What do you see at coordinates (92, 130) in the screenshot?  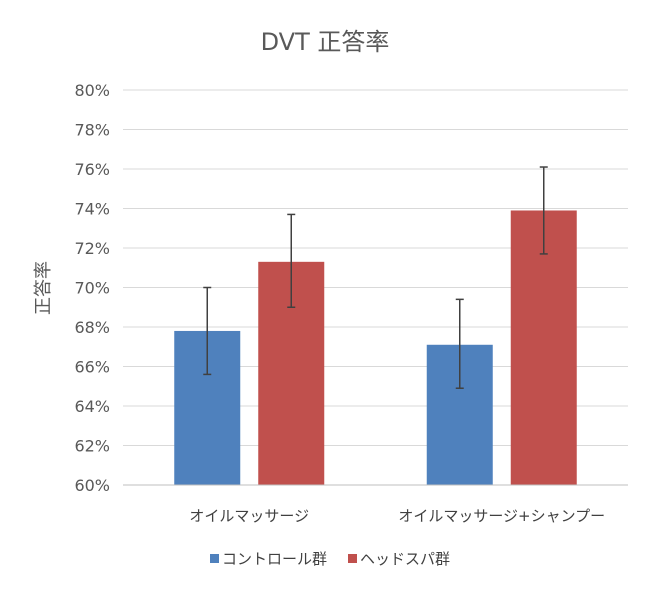 I see `y-tick-label: 78%` at bounding box center [92, 130].